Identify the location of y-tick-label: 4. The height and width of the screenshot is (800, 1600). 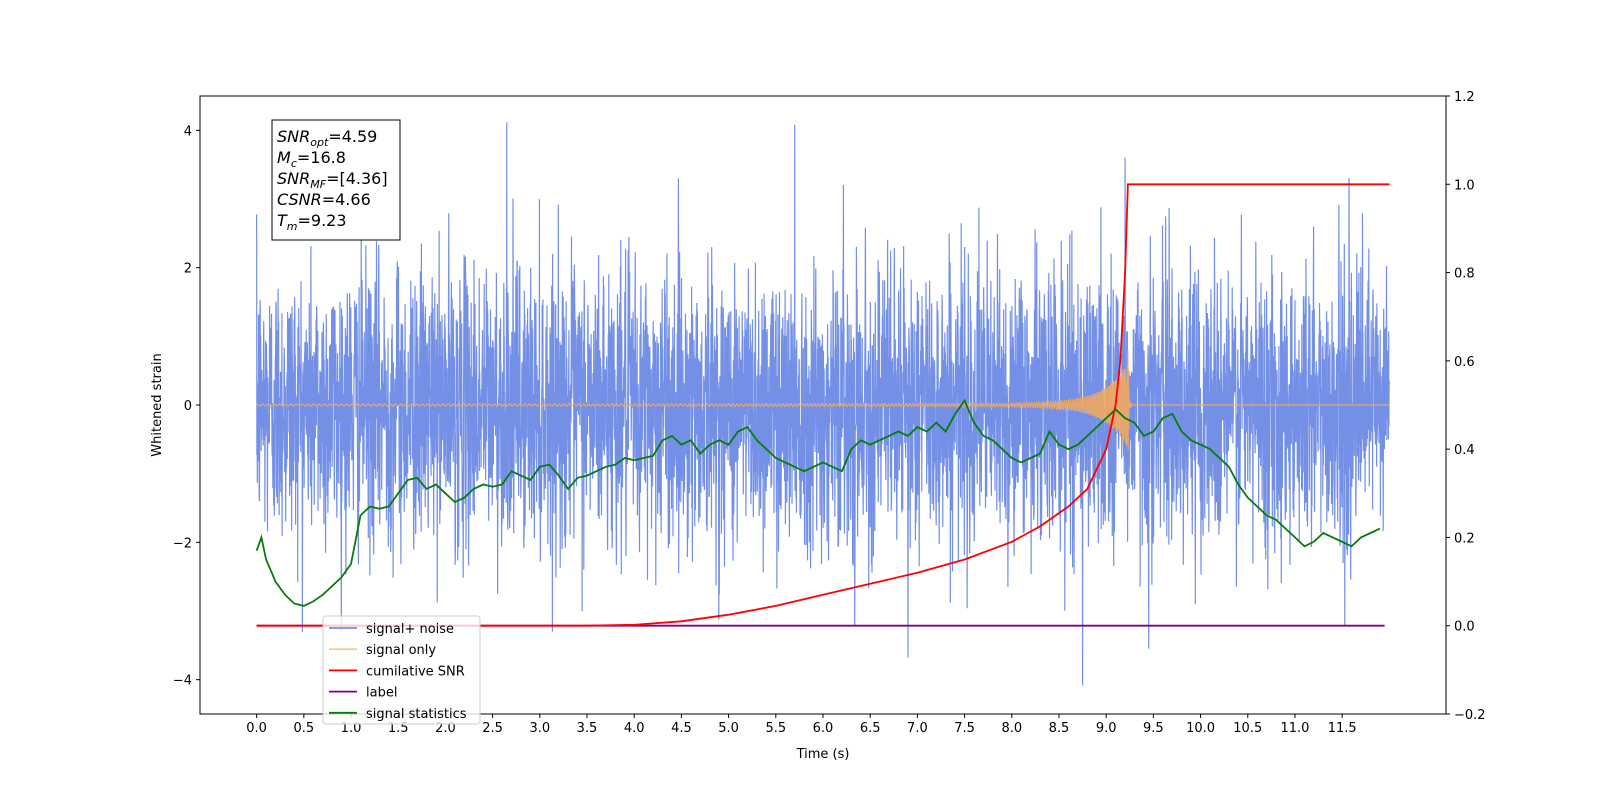
(188, 131).